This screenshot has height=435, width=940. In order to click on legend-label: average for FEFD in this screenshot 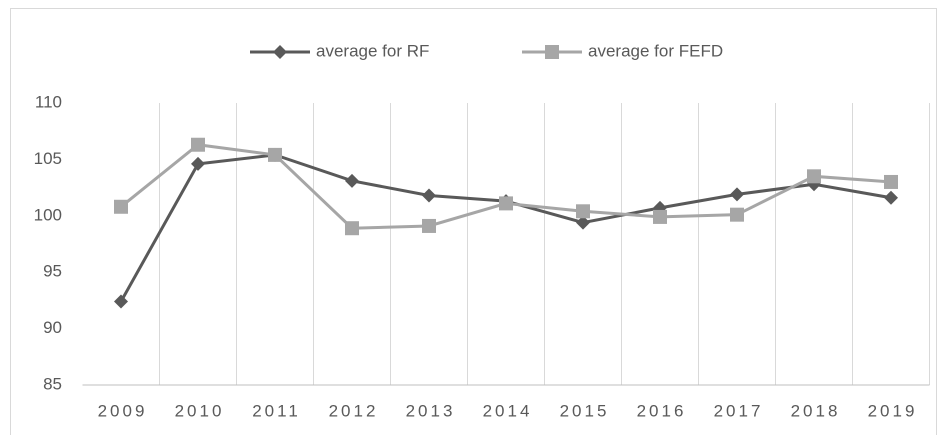, I will do `click(655, 50)`.